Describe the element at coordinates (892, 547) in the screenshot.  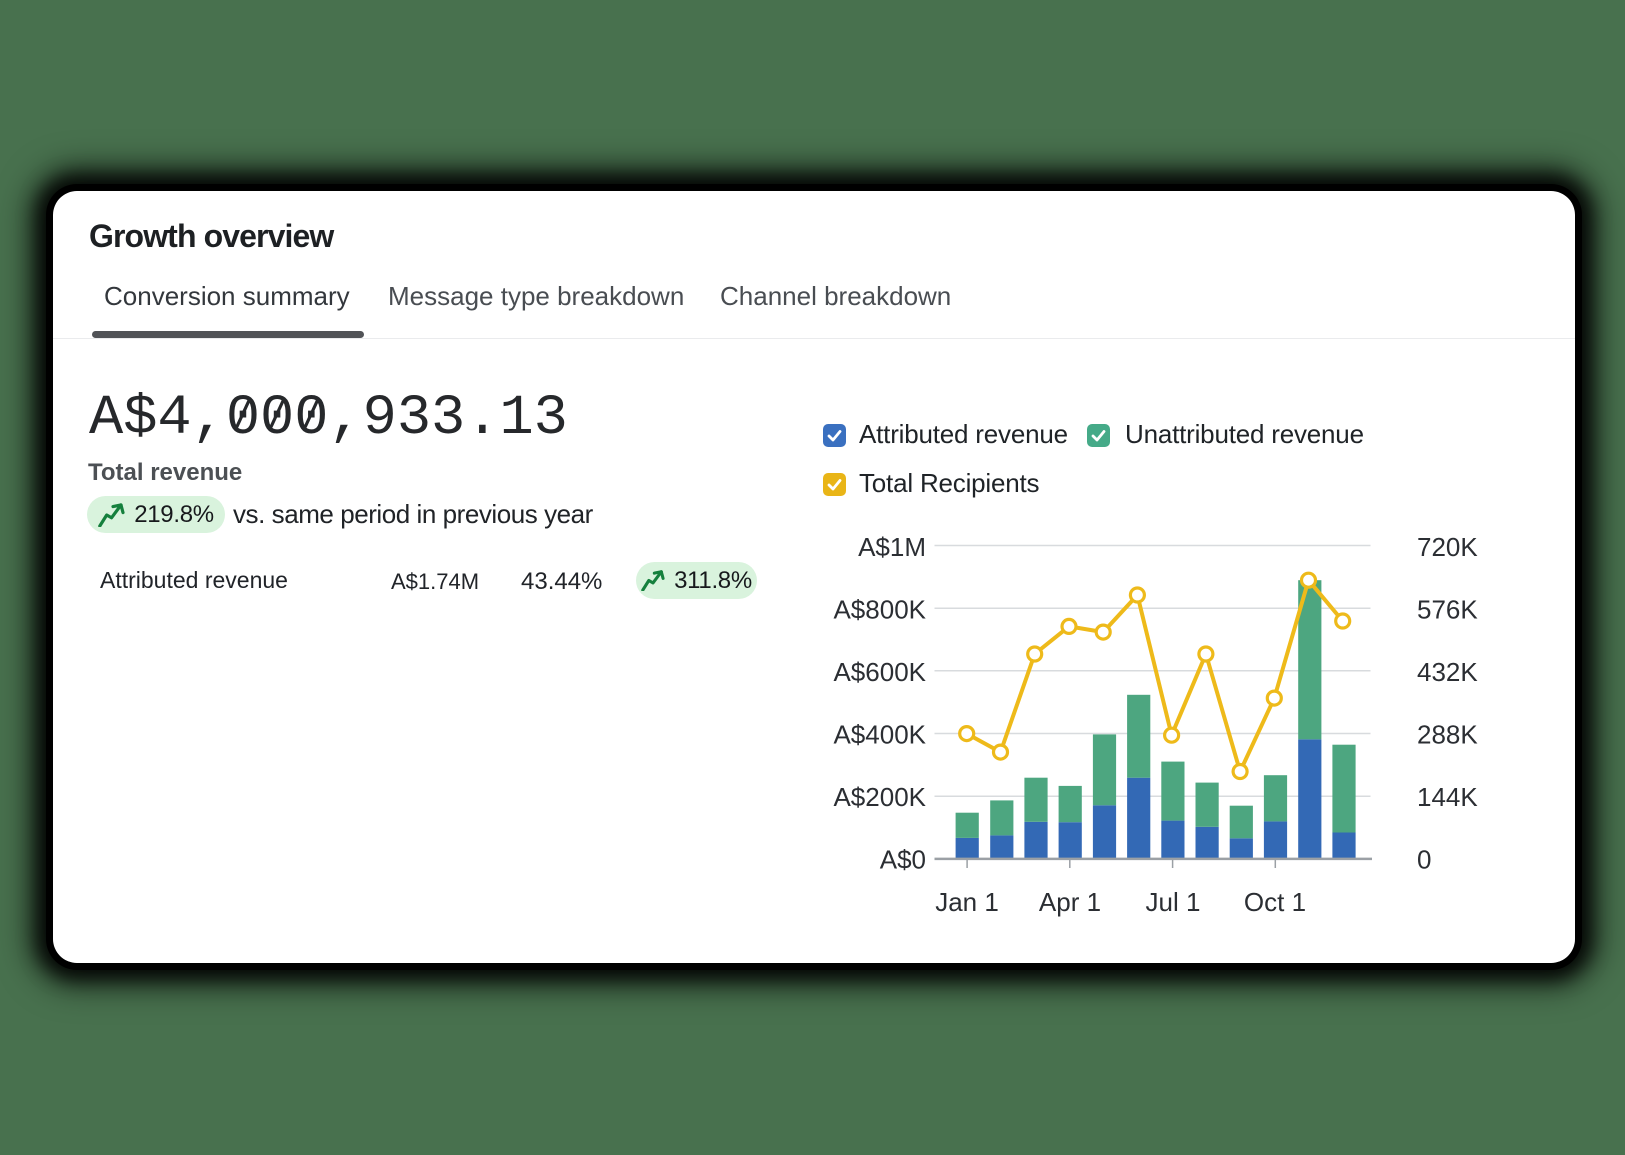
I see `svg-text: A$1M` at that location.